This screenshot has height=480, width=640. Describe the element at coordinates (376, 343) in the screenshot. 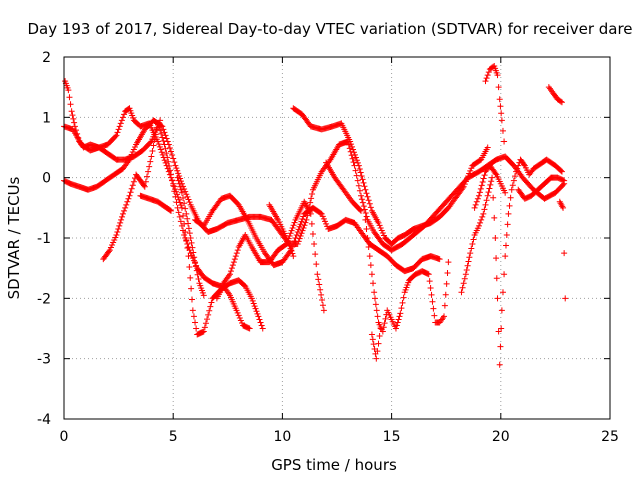

I see `series-track-p` at that location.